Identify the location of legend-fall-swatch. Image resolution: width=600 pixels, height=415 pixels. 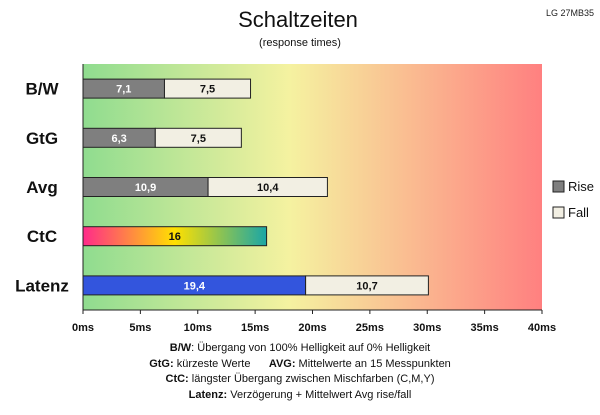
(558, 212).